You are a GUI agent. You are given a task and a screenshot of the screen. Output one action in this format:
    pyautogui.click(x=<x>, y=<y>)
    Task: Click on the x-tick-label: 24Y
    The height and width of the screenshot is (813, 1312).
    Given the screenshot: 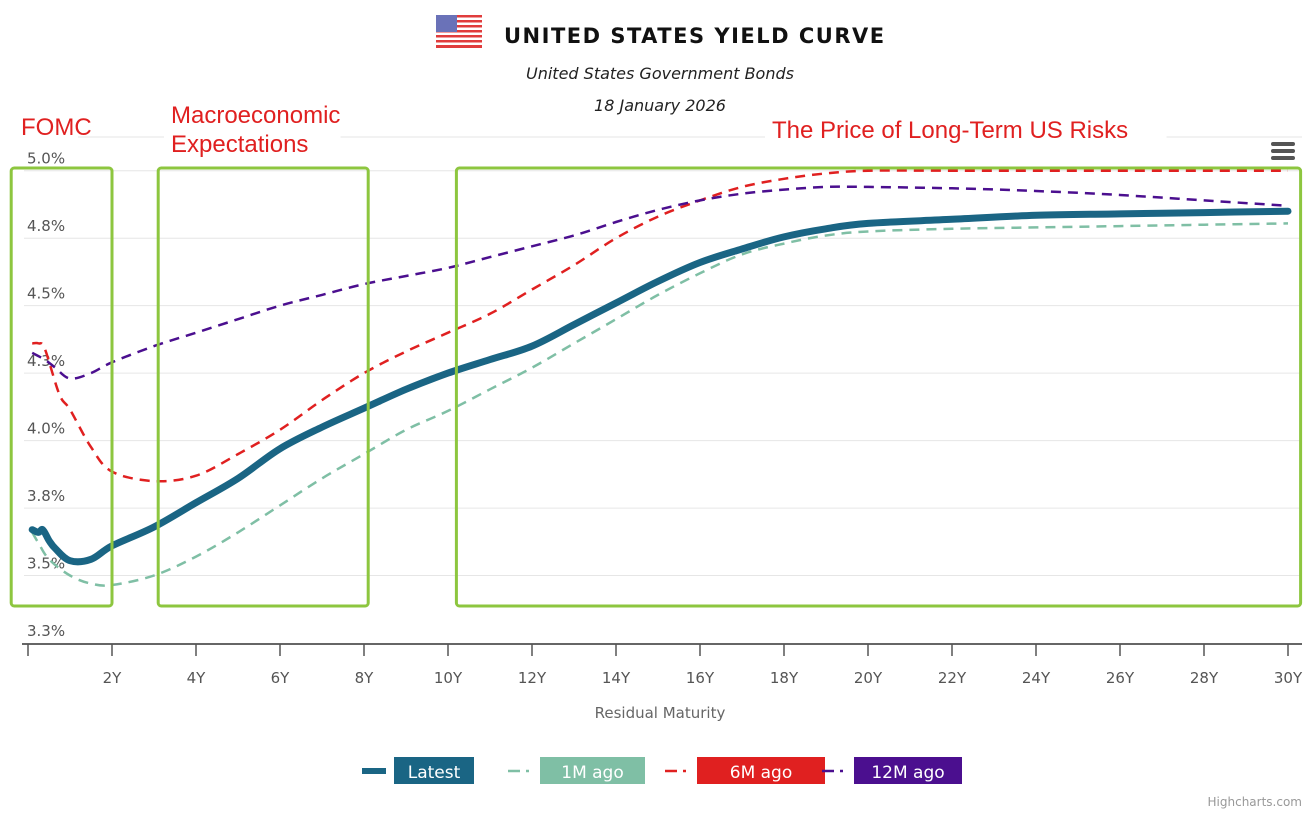 What is the action you would take?
    pyautogui.click(x=1036, y=678)
    